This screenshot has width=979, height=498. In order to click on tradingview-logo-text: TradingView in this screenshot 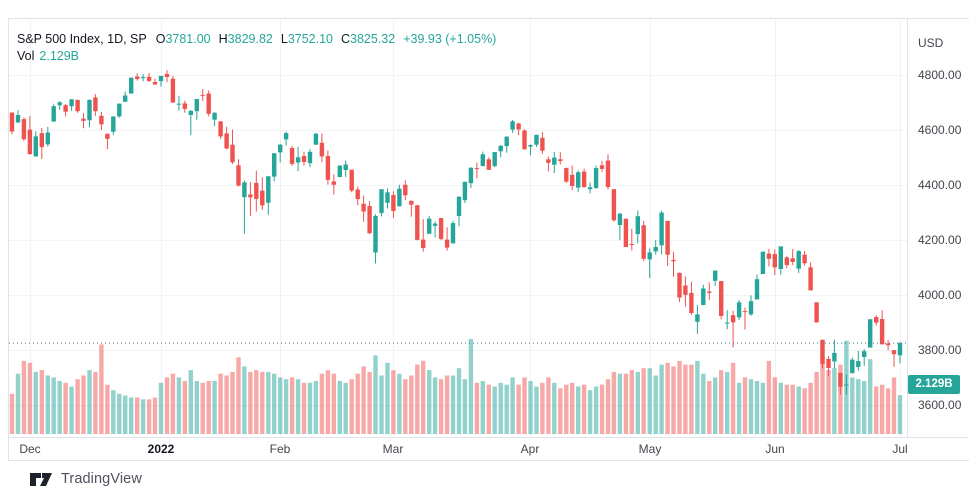, I will do `click(101, 479)`.